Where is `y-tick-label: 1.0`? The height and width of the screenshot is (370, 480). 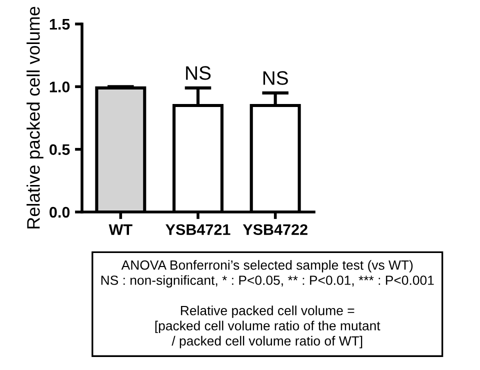 y-tick-label: 1.0 is located at coordinates (60, 87).